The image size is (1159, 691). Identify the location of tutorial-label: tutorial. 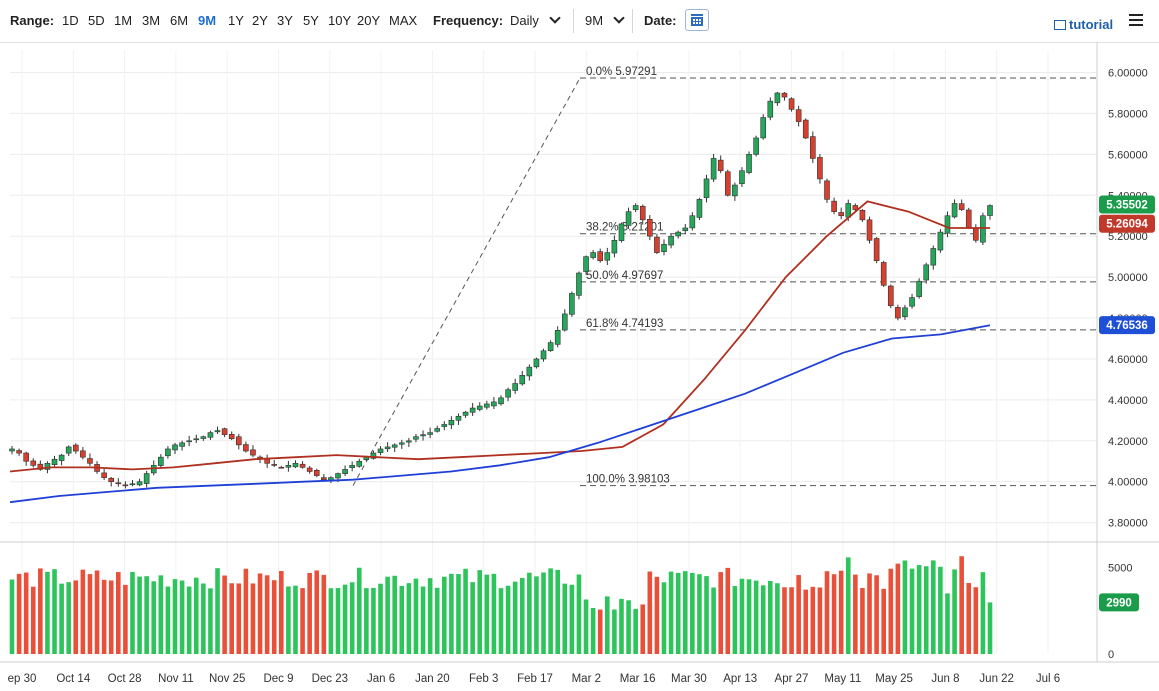
(1091, 24).